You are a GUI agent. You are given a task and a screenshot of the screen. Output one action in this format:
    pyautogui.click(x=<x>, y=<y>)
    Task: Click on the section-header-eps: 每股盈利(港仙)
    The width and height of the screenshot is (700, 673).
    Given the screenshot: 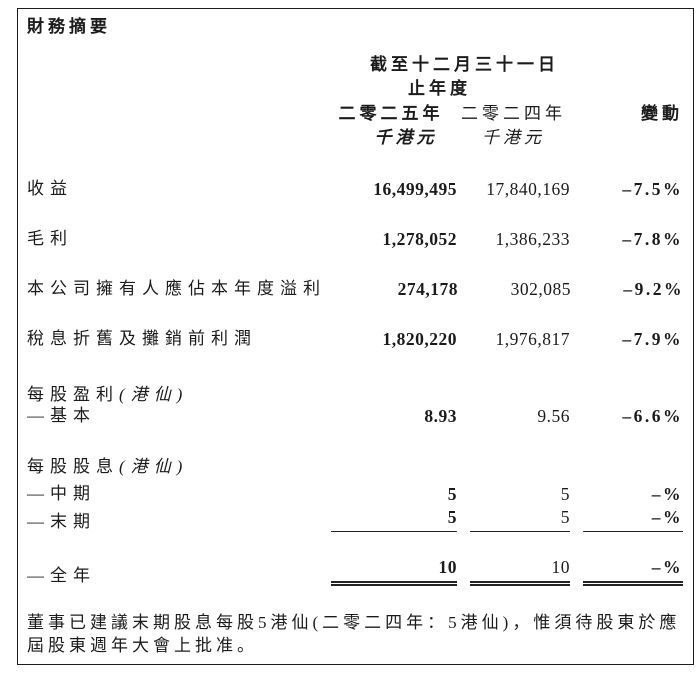 What is the action you would take?
    pyautogui.click(x=355, y=395)
    